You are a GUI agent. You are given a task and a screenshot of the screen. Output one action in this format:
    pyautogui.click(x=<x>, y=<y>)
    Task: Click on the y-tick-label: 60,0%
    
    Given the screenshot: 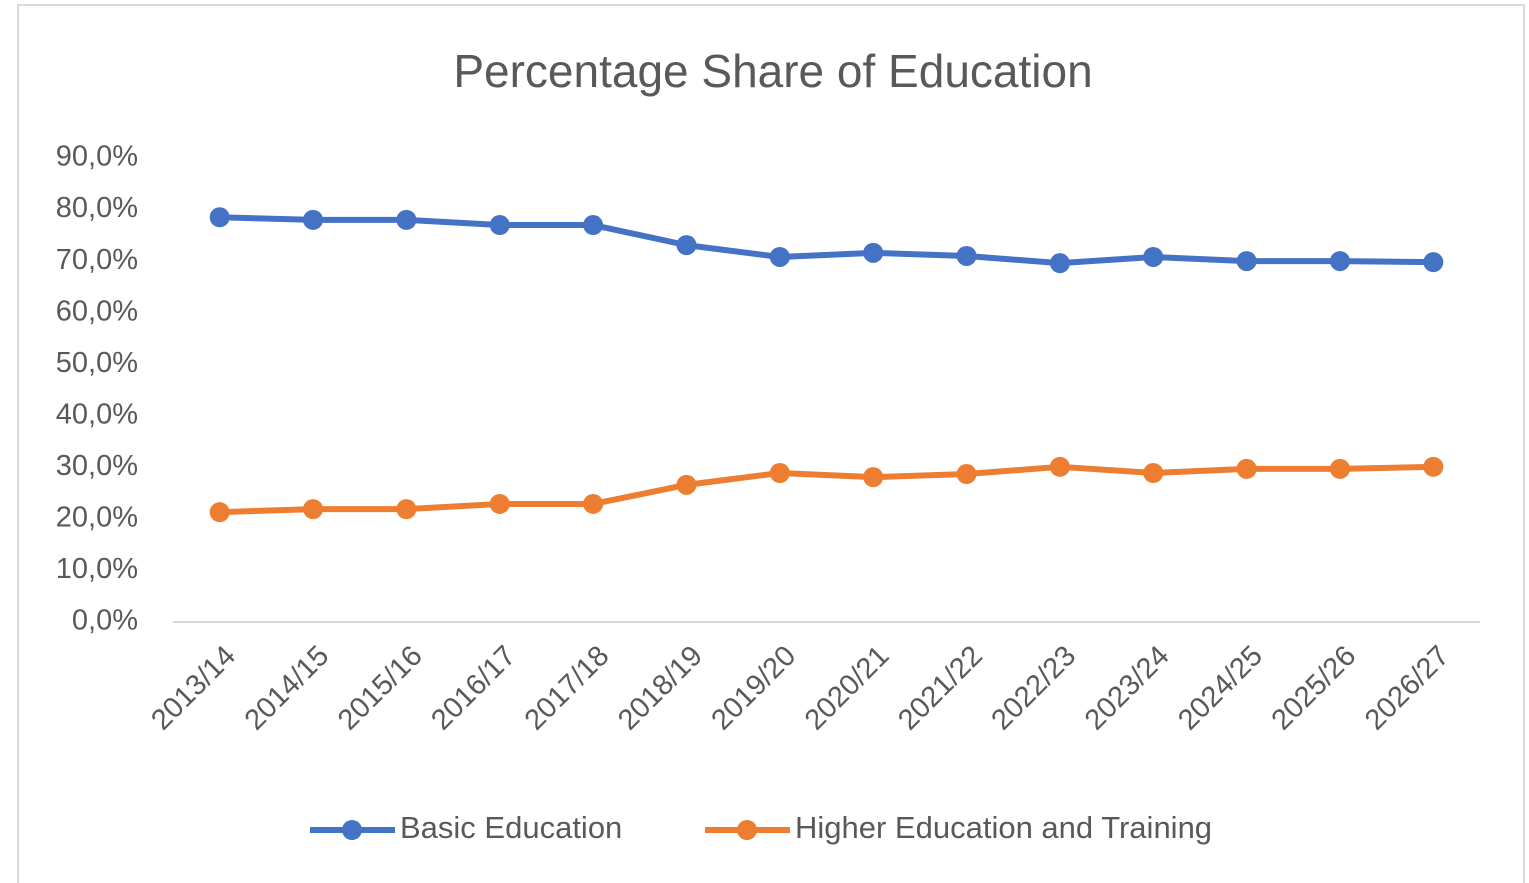 What is the action you would take?
    pyautogui.click(x=97, y=311)
    